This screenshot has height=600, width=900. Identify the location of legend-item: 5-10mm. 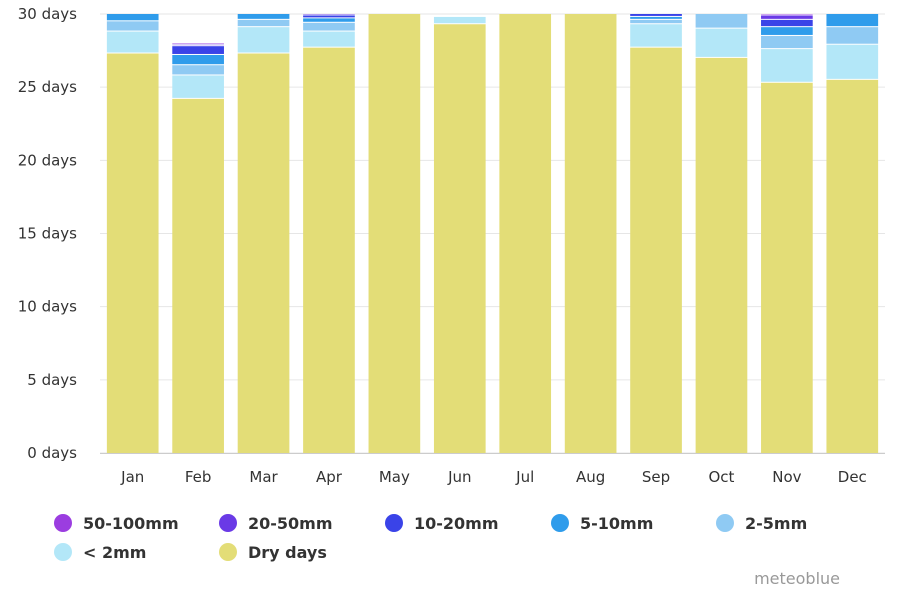
(602, 523).